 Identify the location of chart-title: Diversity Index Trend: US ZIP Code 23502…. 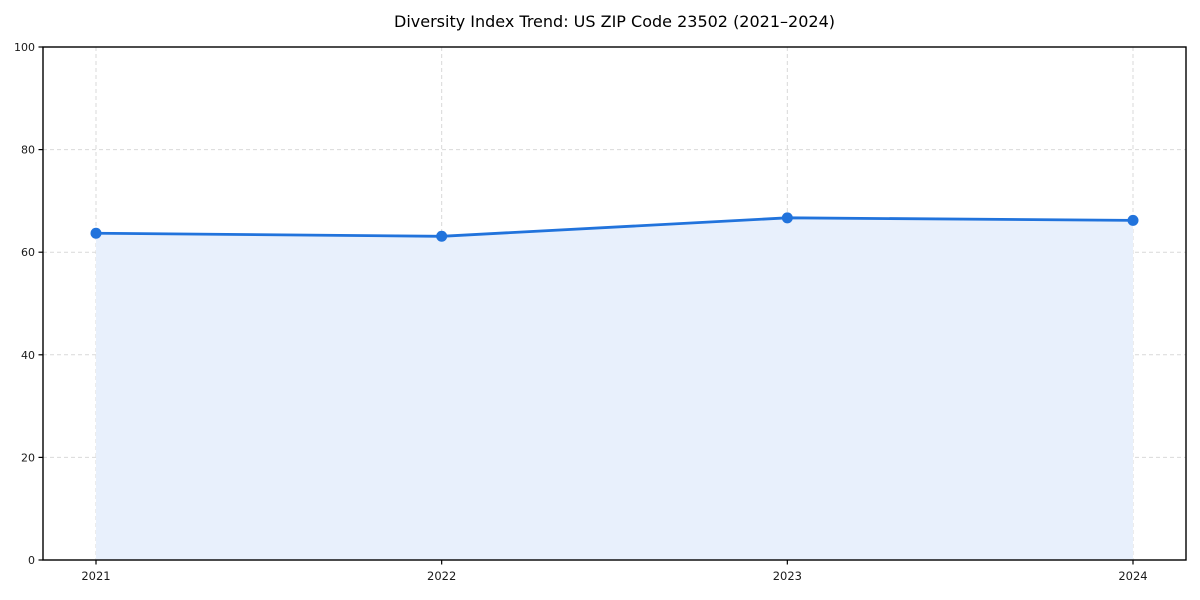
(614, 21).